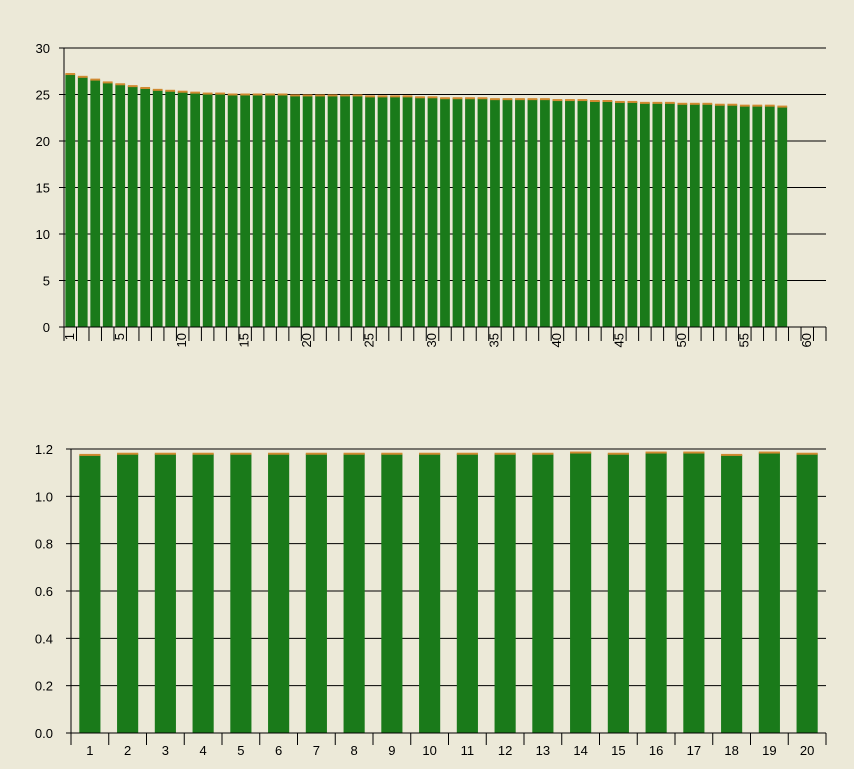  What do you see at coordinates (43, 141) in the screenshot?
I see `y-tick-label: 20` at bounding box center [43, 141].